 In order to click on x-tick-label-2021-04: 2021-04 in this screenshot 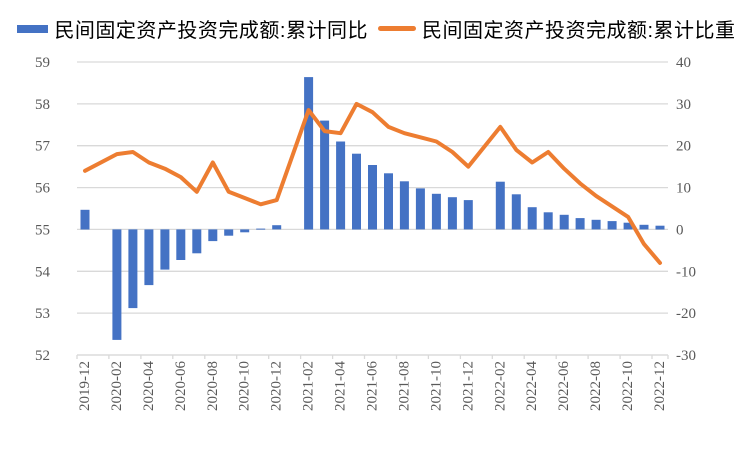, I will do `click(341, 386)`.